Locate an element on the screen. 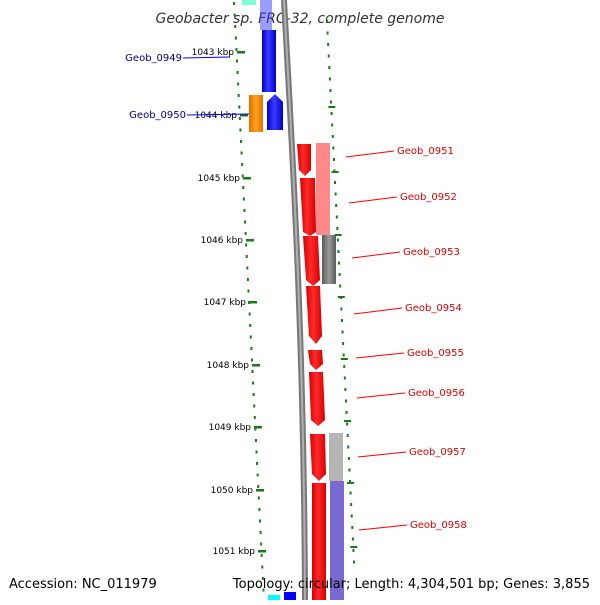  gene-label-Geob_0952: Geob_0952 is located at coordinates (428, 197).